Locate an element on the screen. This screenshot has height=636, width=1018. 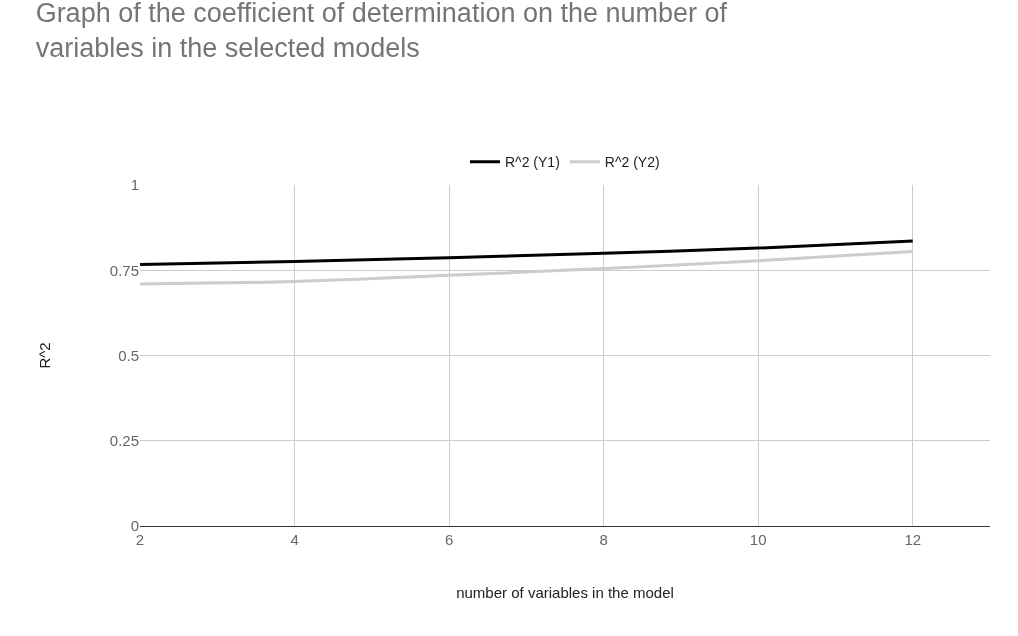
x-tick-label: 6 is located at coordinates (449, 539).